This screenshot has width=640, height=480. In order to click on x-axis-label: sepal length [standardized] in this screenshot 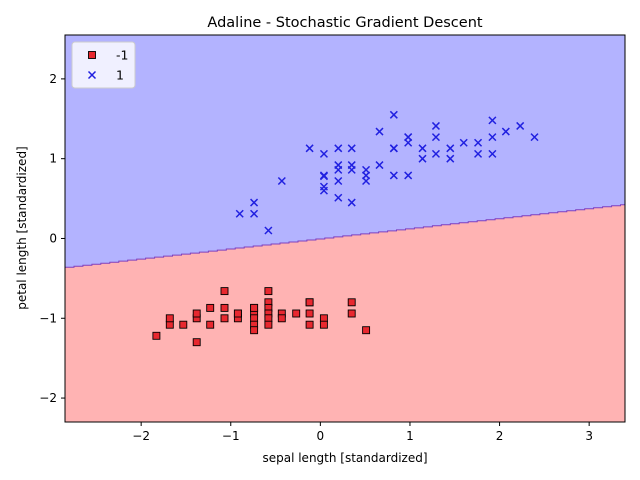, I will do `click(344, 458)`.